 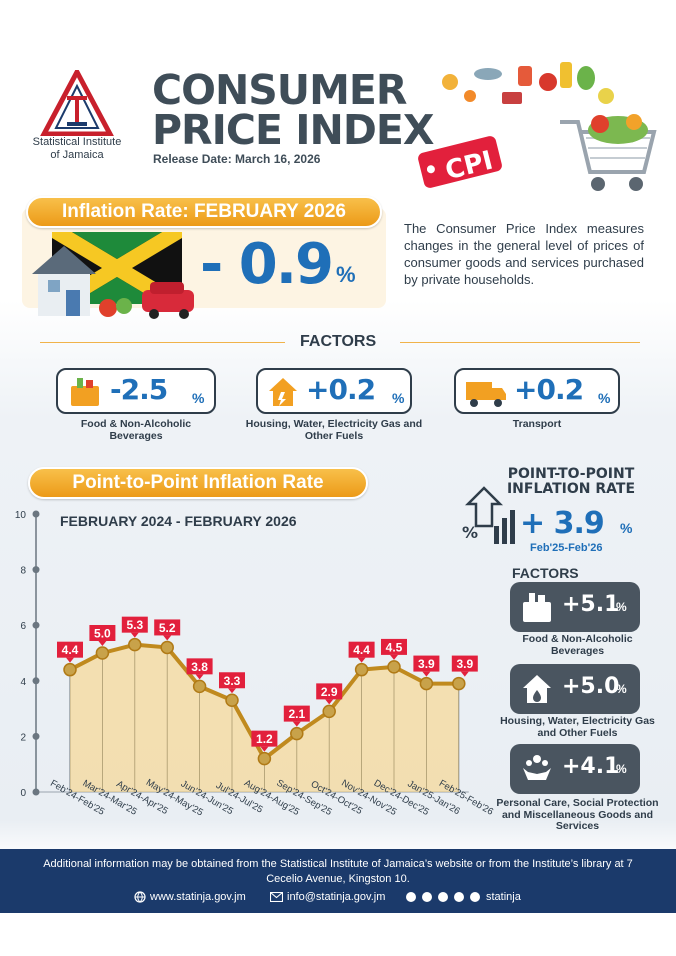 What do you see at coordinates (346, 274) in the screenshot?
I see `inflation-unit: %` at bounding box center [346, 274].